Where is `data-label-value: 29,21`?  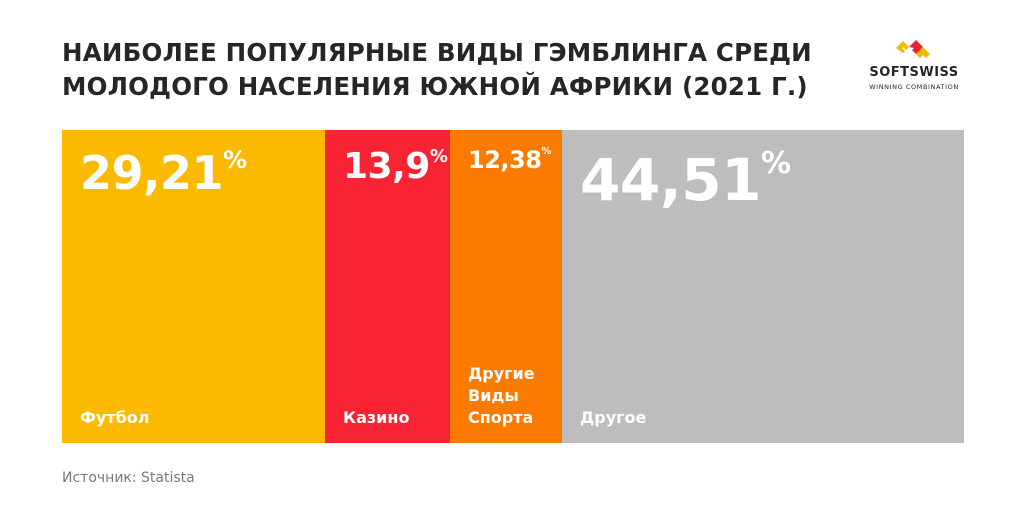
data-label-value: 29,21 is located at coordinates (152, 173).